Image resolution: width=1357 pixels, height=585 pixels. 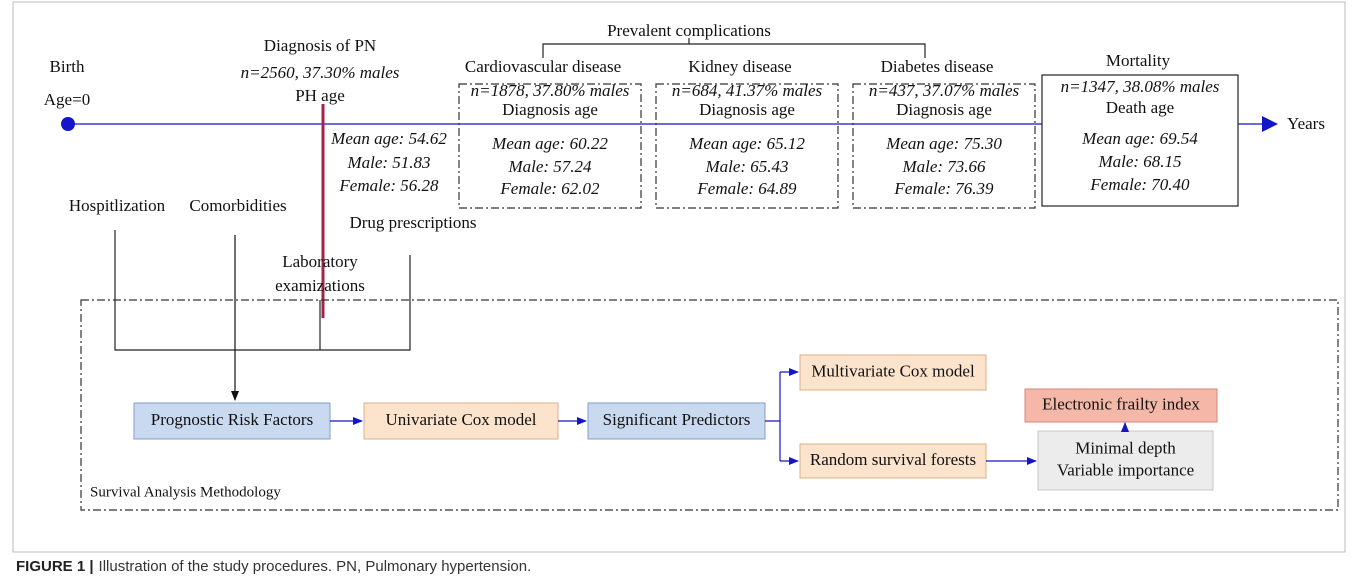 What do you see at coordinates (549, 166) in the screenshot?
I see `stat: Male: 57.24` at bounding box center [549, 166].